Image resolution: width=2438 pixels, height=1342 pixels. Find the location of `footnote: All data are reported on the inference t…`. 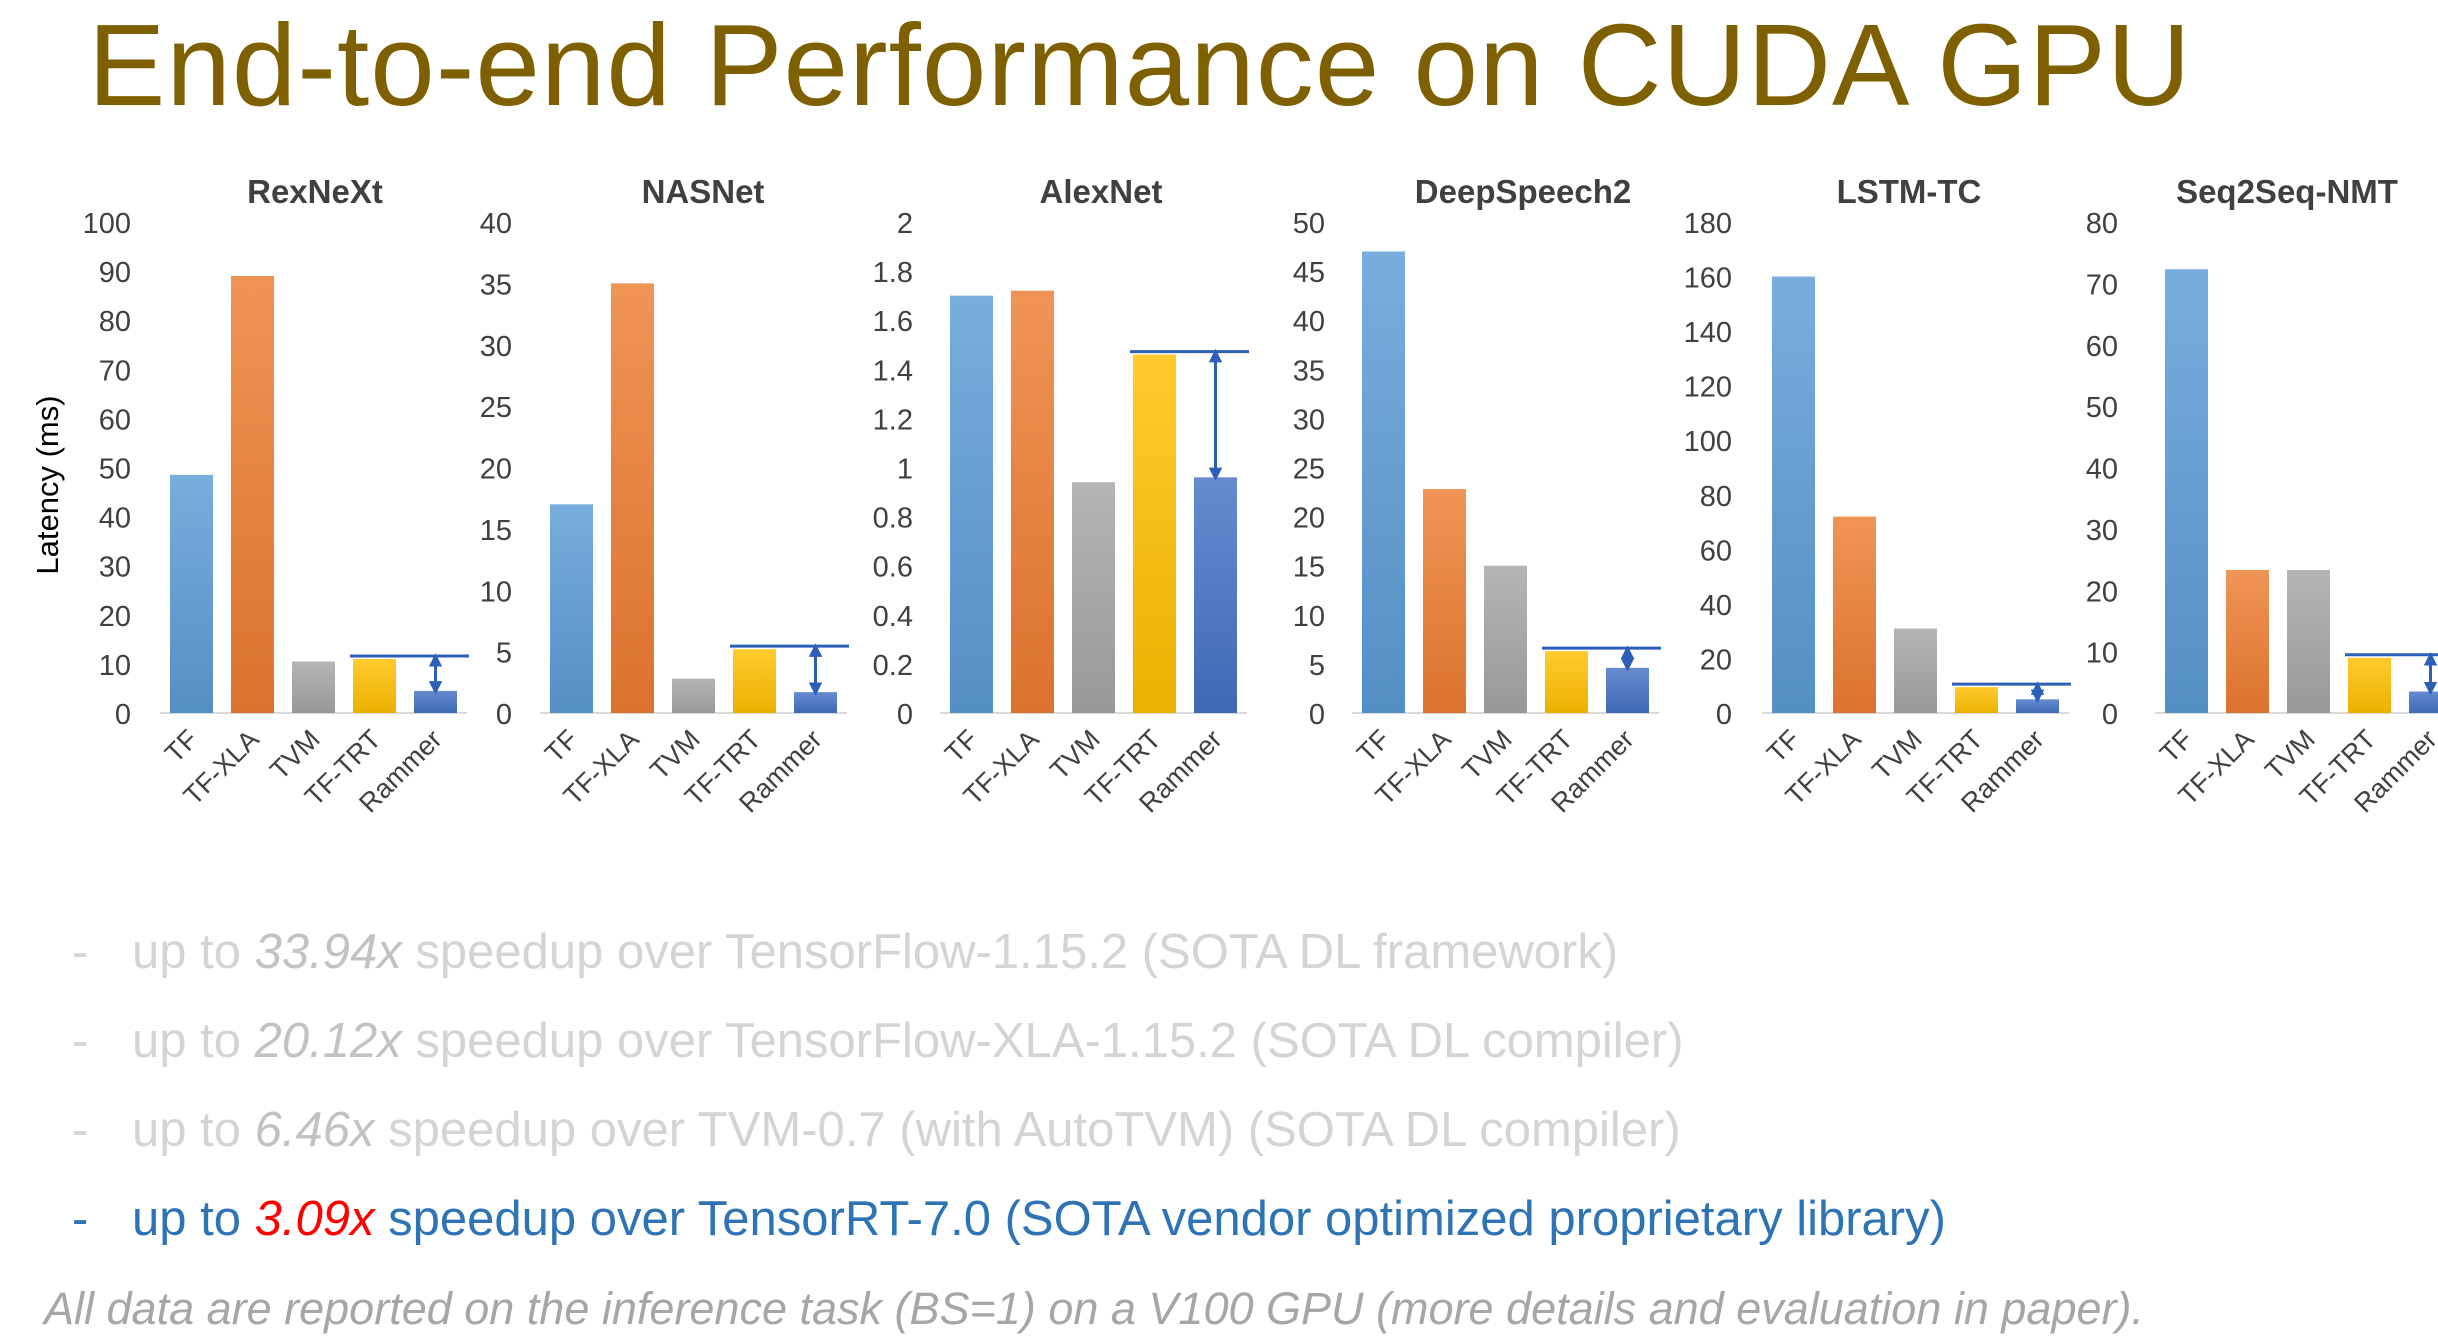

footnote: All data are reported on the inference t… is located at coordinates (1094, 1308).